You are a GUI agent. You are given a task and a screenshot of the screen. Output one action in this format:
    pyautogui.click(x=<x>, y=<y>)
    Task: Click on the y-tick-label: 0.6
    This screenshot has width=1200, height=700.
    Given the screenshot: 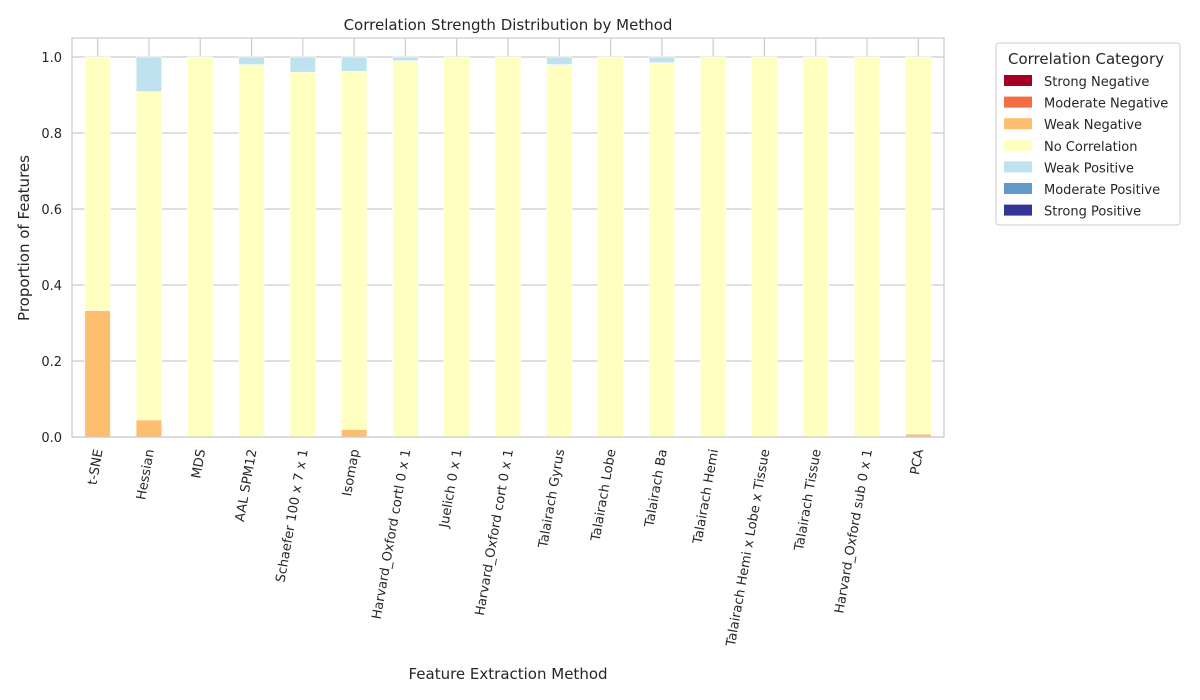 What is the action you would take?
    pyautogui.click(x=51, y=210)
    